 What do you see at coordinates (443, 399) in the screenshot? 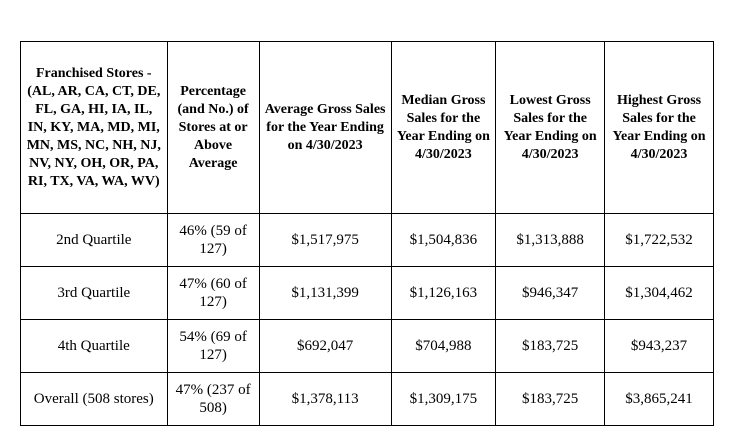
I see `cell-median: $1,309,175` at bounding box center [443, 399].